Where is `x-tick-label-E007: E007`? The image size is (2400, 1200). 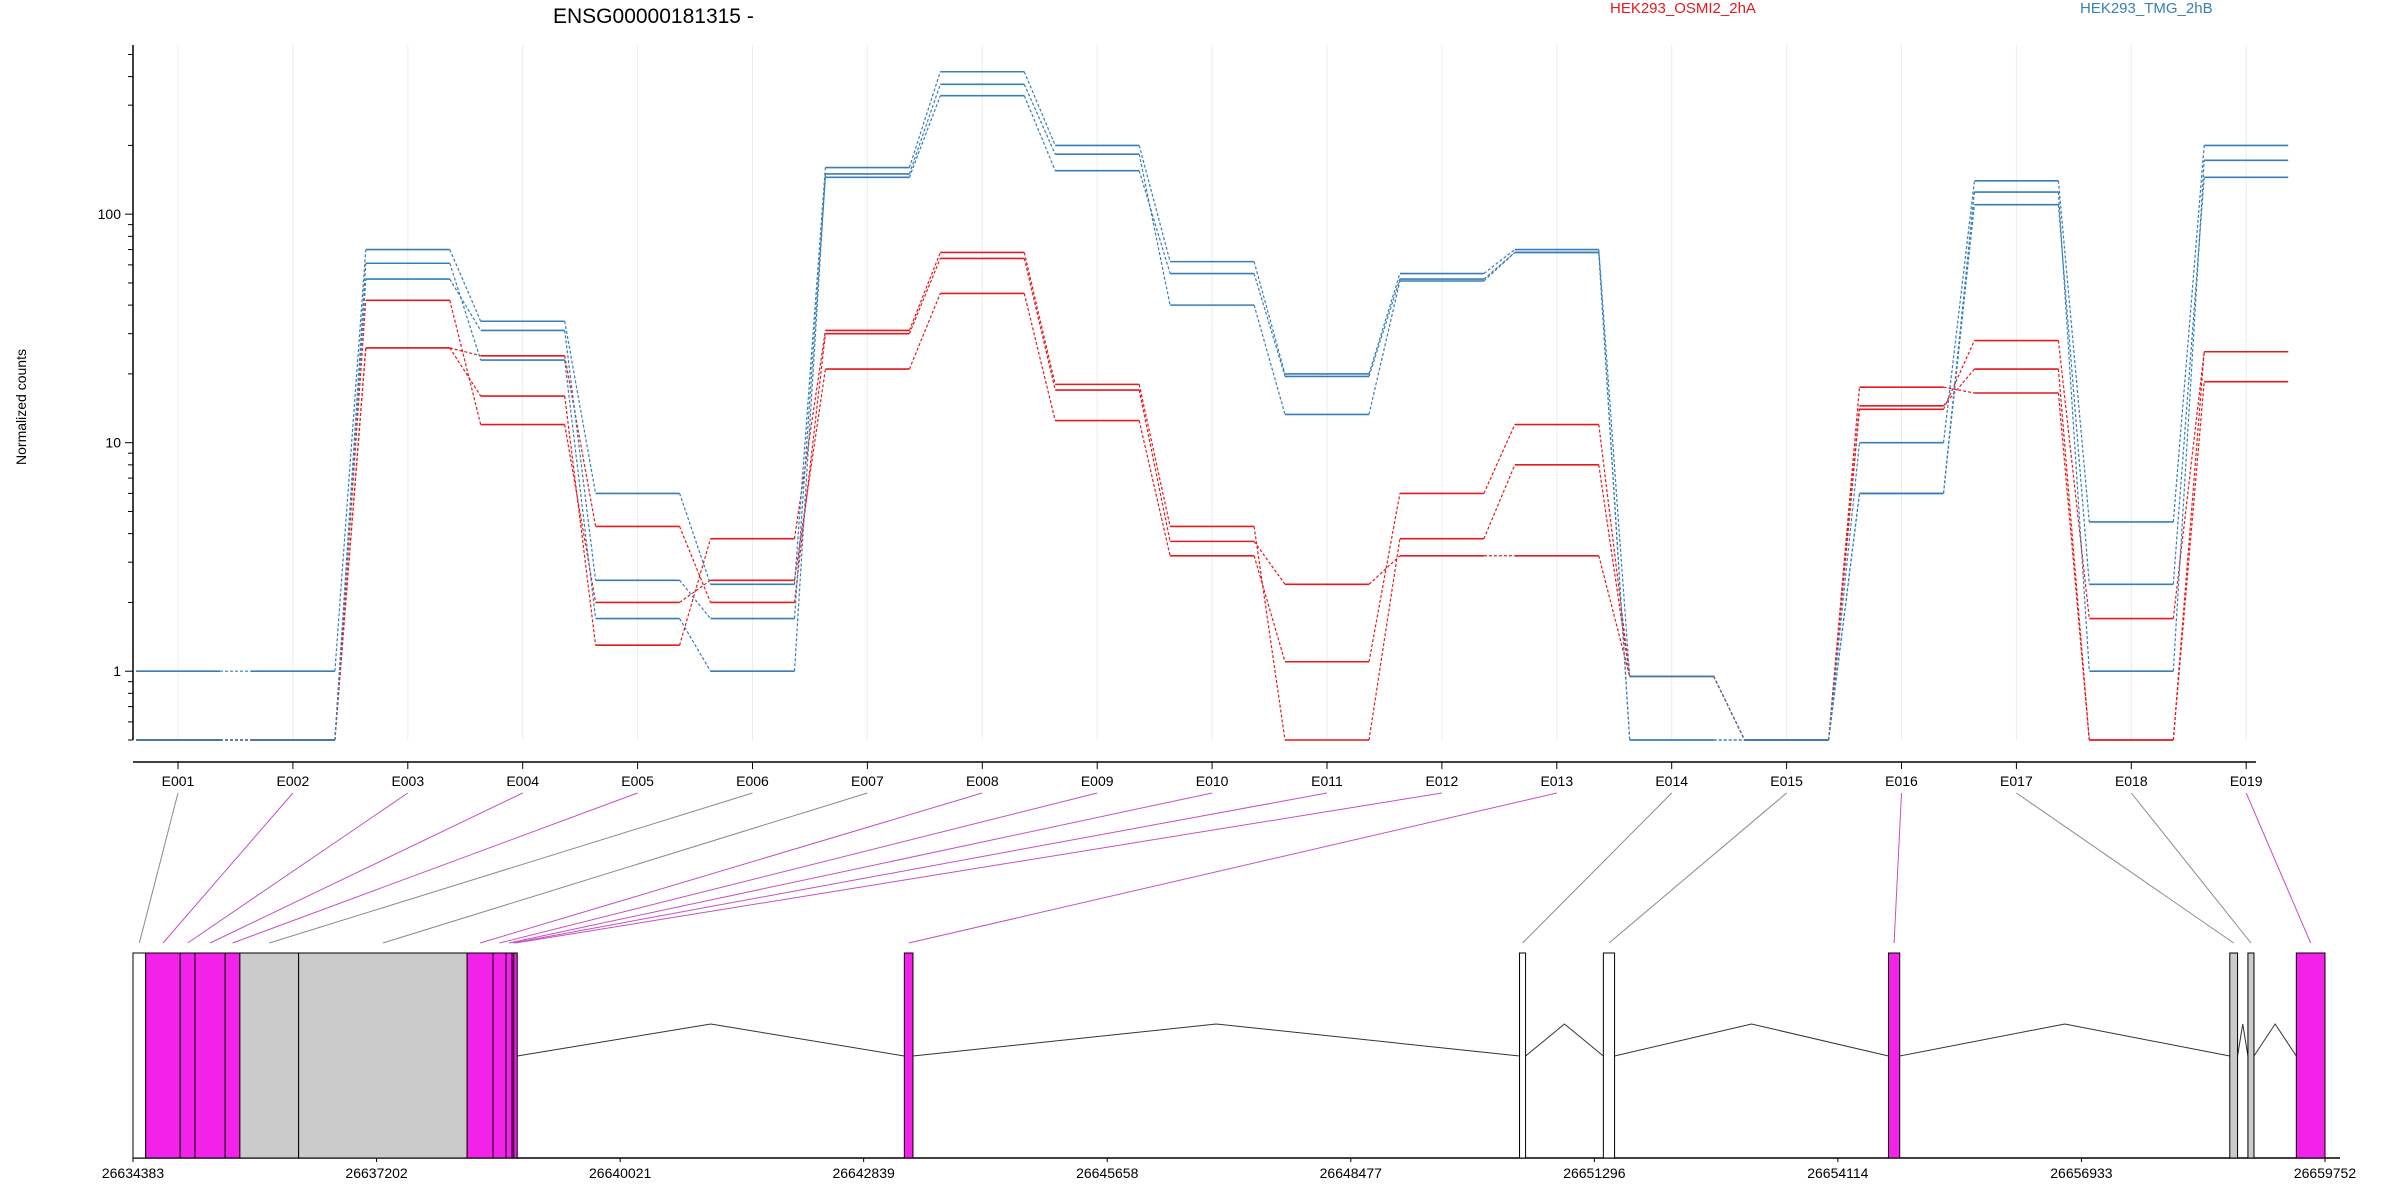
x-tick-label-E007: E007 is located at coordinates (867, 781).